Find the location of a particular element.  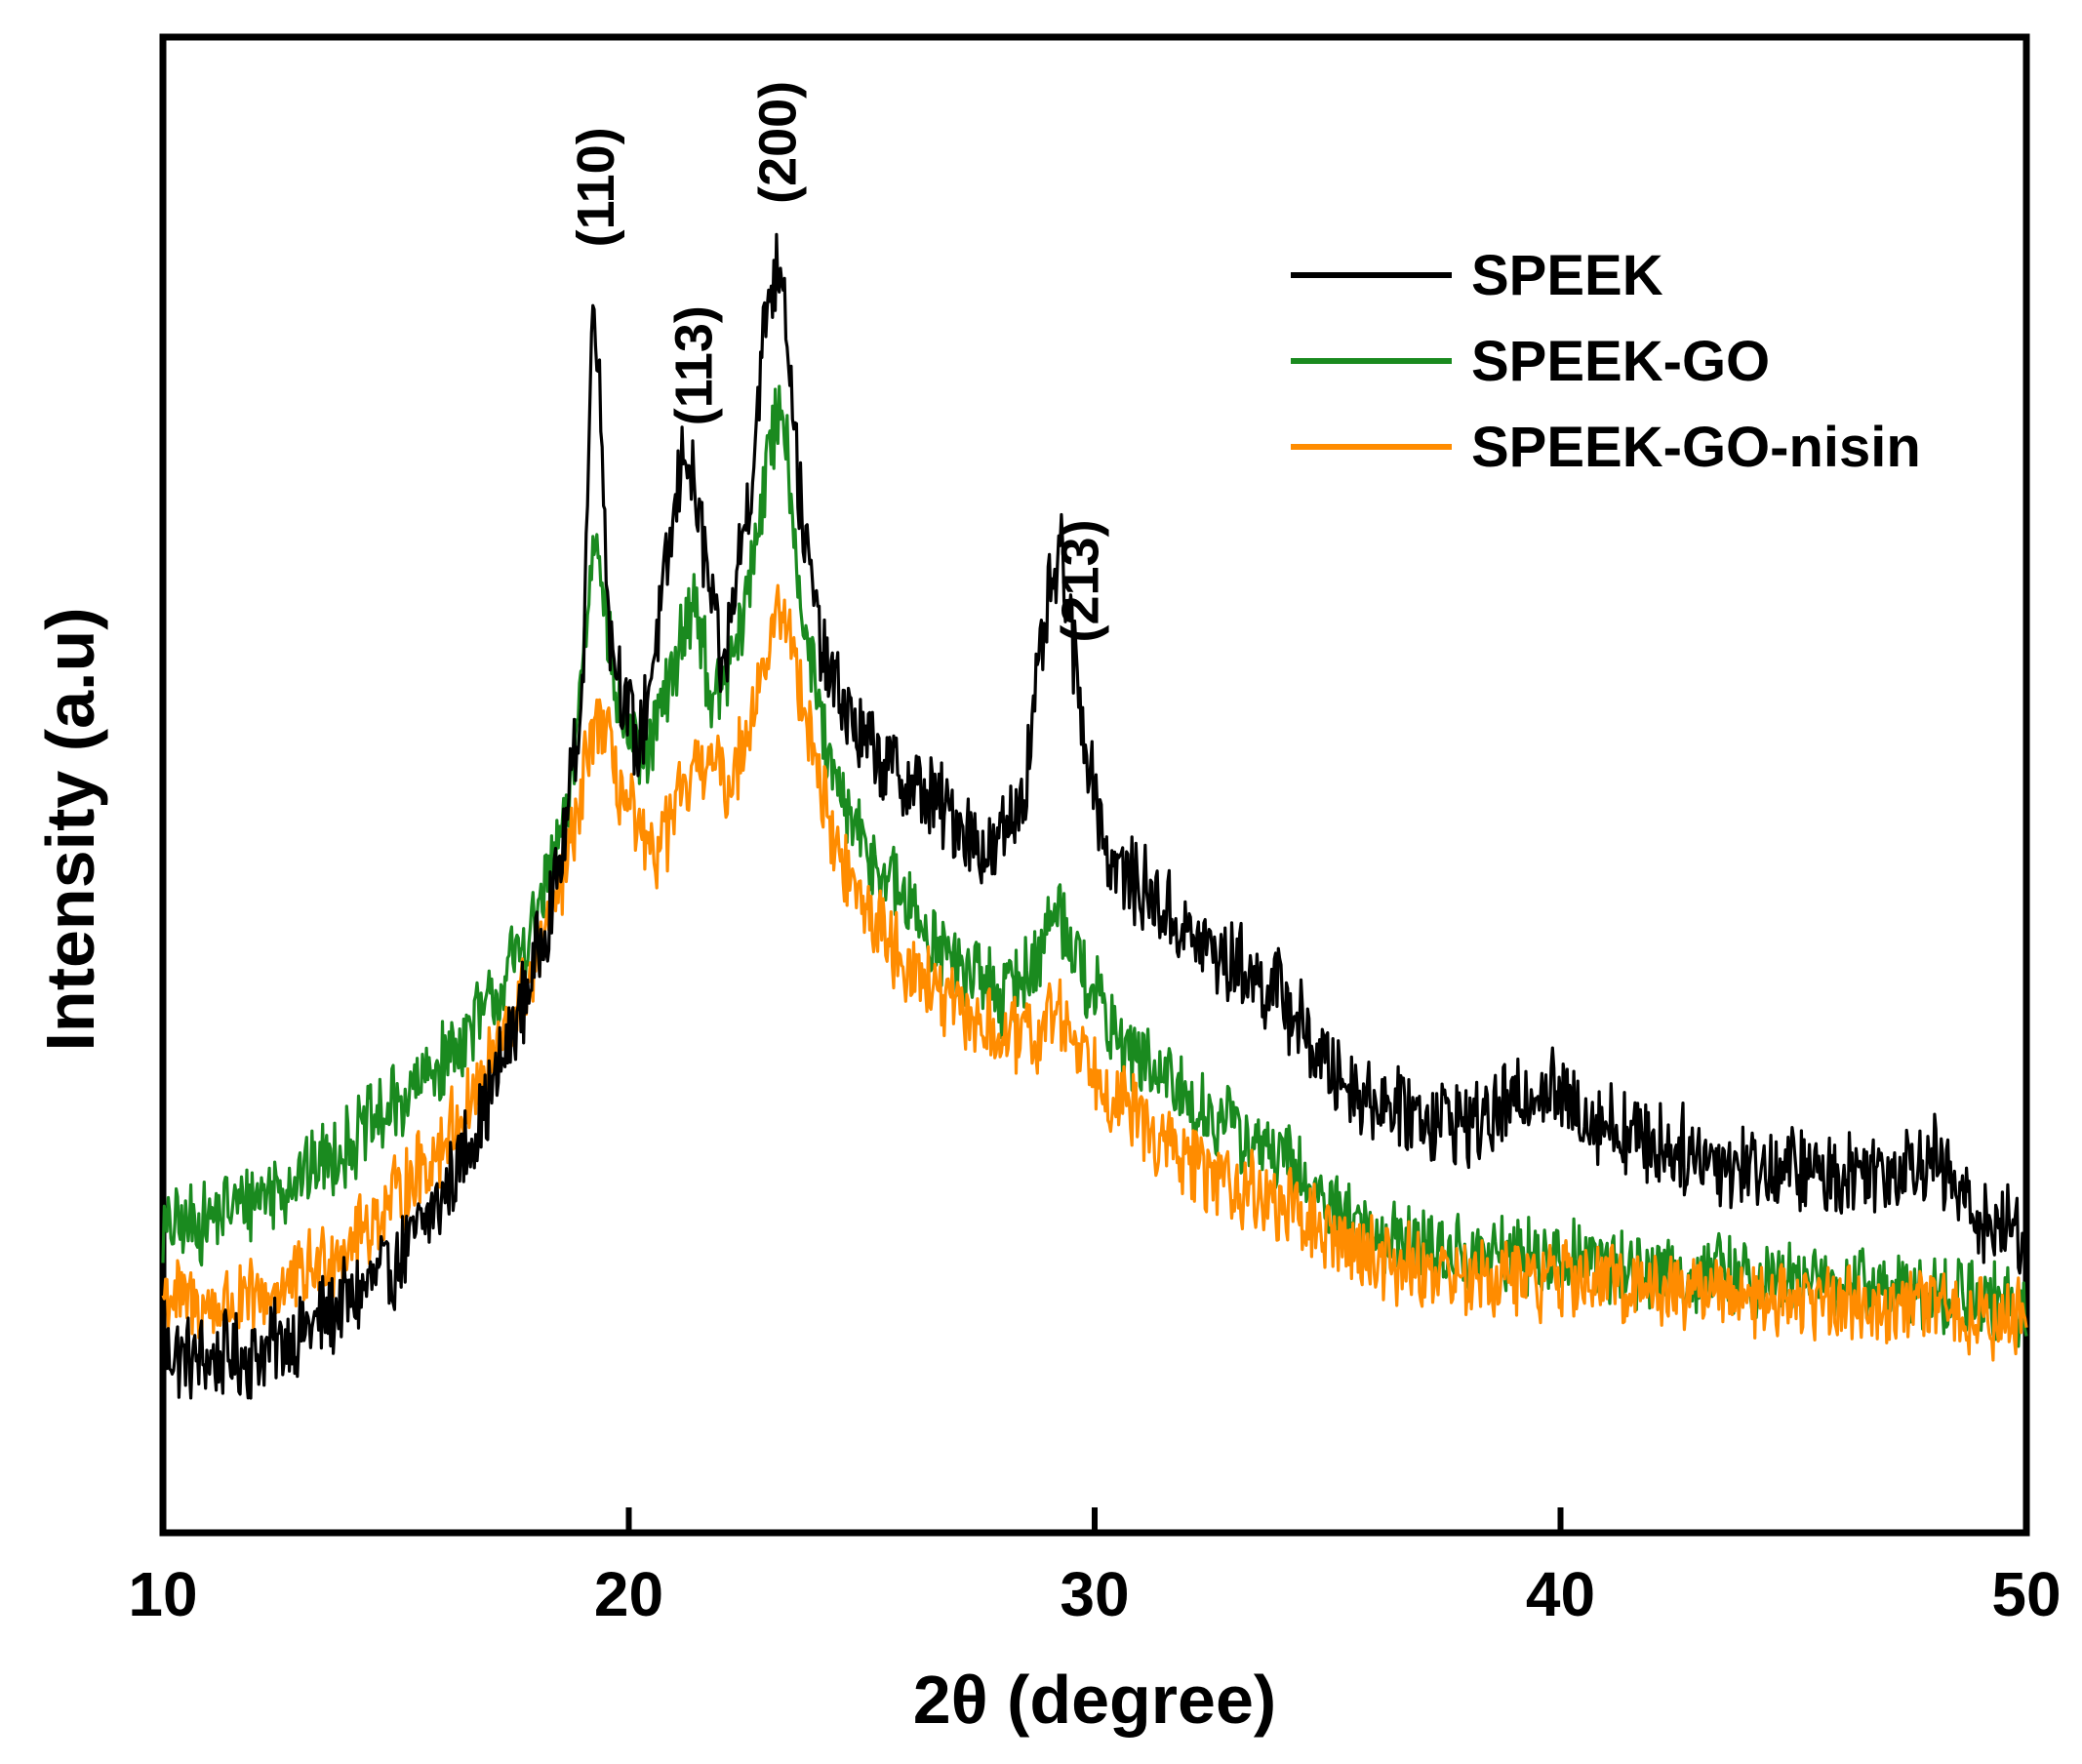

legend-label-speek-go: SPEEK-GO is located at coordinates (1621, 362).